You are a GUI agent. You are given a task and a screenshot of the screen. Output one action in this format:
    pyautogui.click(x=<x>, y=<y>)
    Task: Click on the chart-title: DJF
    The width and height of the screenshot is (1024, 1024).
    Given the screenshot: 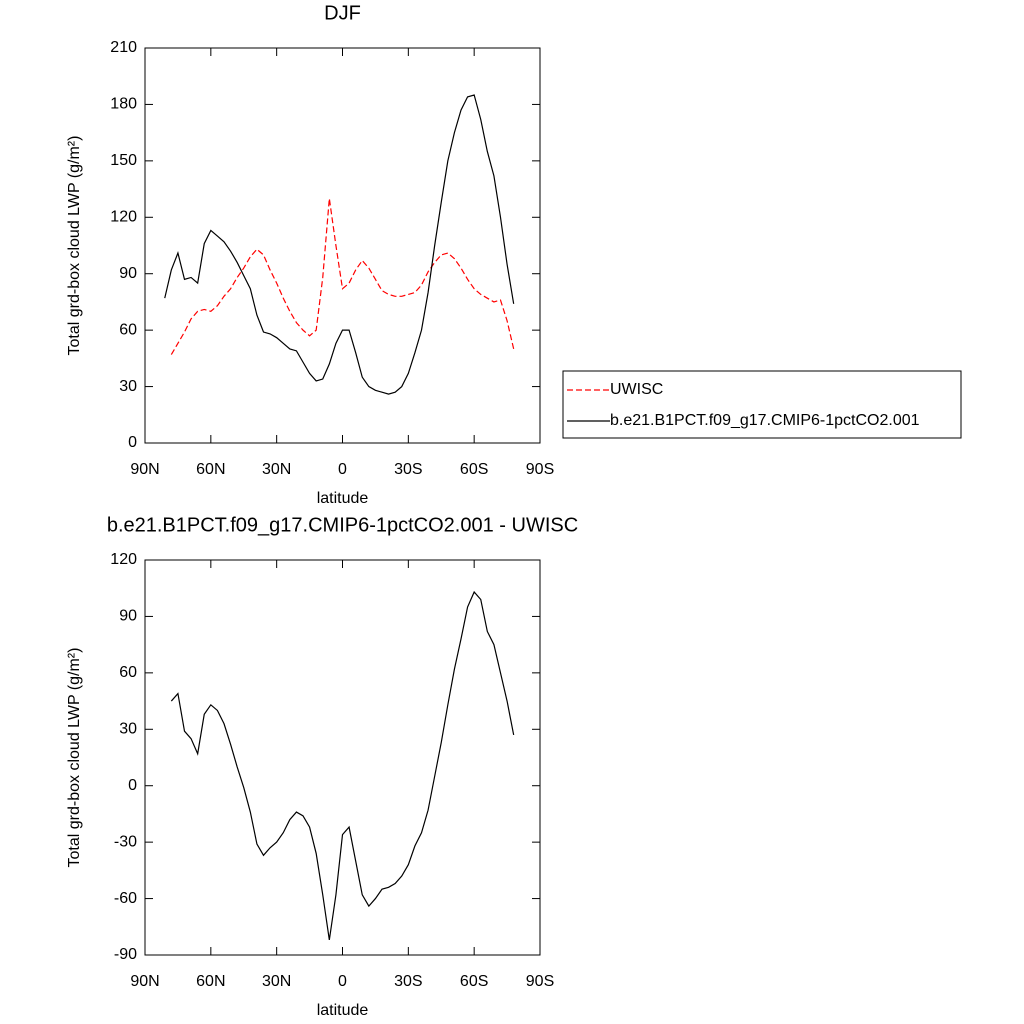 What is the action you would take?
    pyautogui.click(x=342, y=13)
    